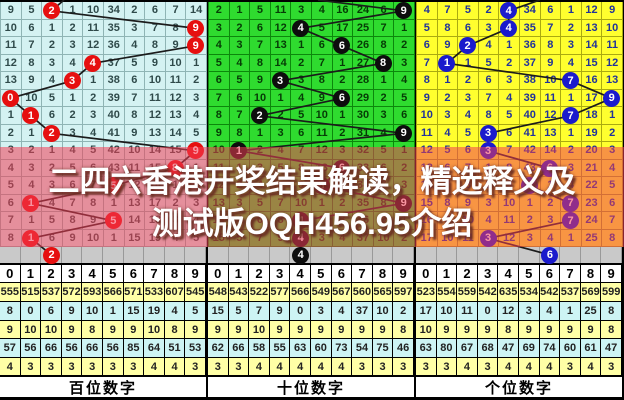 This screenshot has width=624, height=400. I want to click on digit-header-cell: 1, so click(447, 273).